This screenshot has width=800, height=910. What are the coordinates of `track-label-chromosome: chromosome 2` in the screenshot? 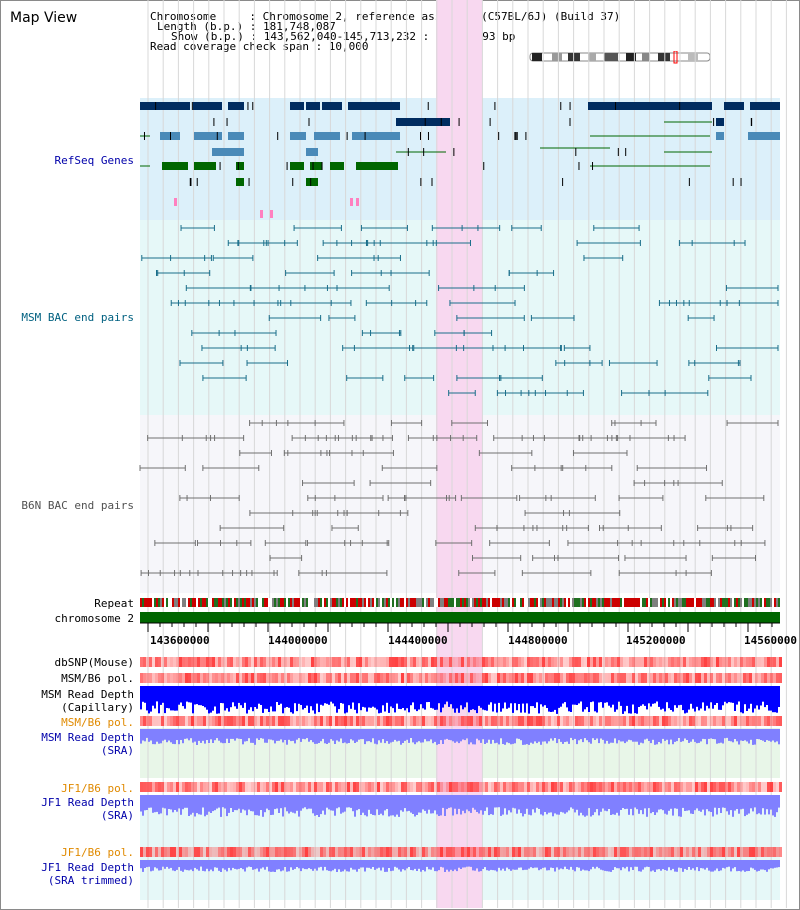 It's located at (94, 618).